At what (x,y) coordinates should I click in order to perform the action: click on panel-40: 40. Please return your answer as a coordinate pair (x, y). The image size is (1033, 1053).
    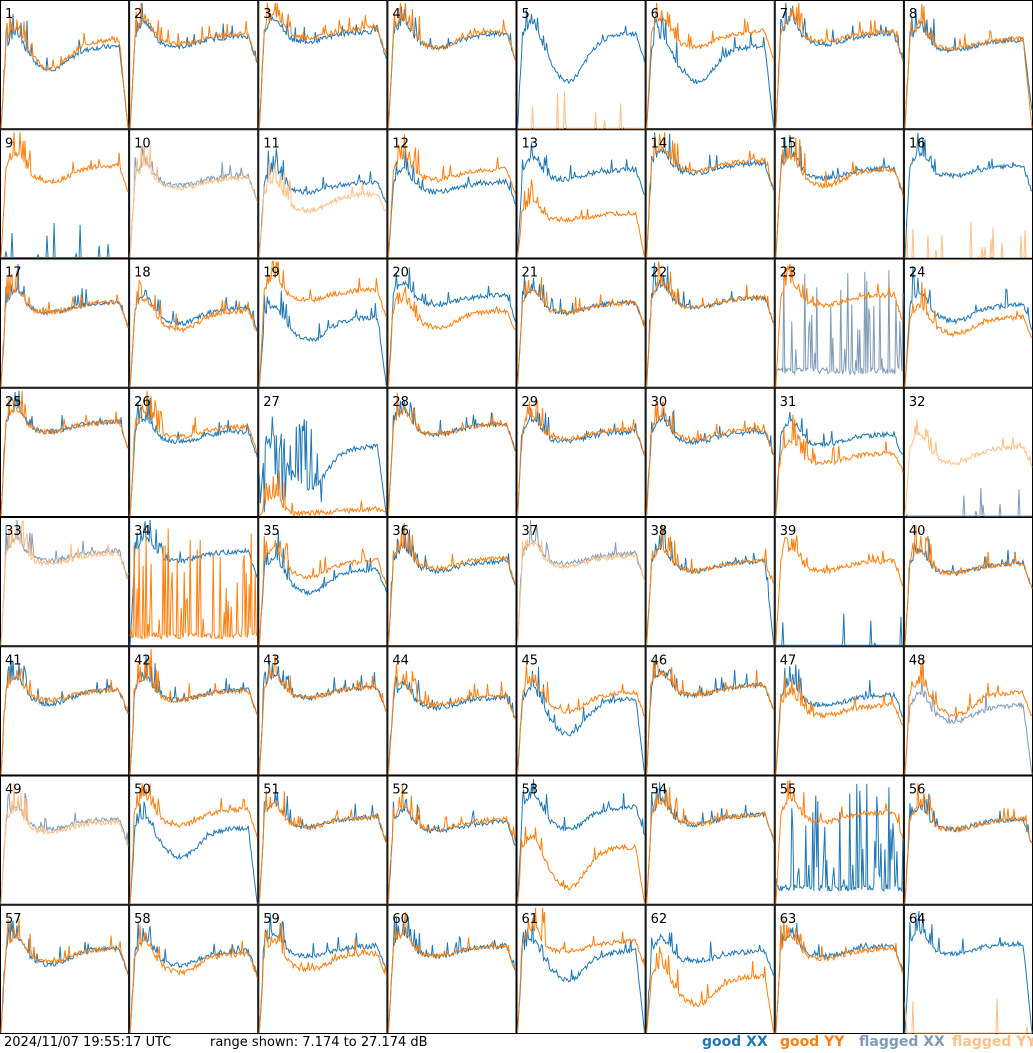
    Looking at the image, I should click on (968, 582).